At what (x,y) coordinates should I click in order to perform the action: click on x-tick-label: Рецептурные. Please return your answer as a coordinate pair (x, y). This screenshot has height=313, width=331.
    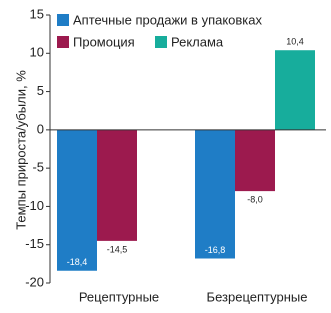
    Looking at the image, I should click on (119, 296).